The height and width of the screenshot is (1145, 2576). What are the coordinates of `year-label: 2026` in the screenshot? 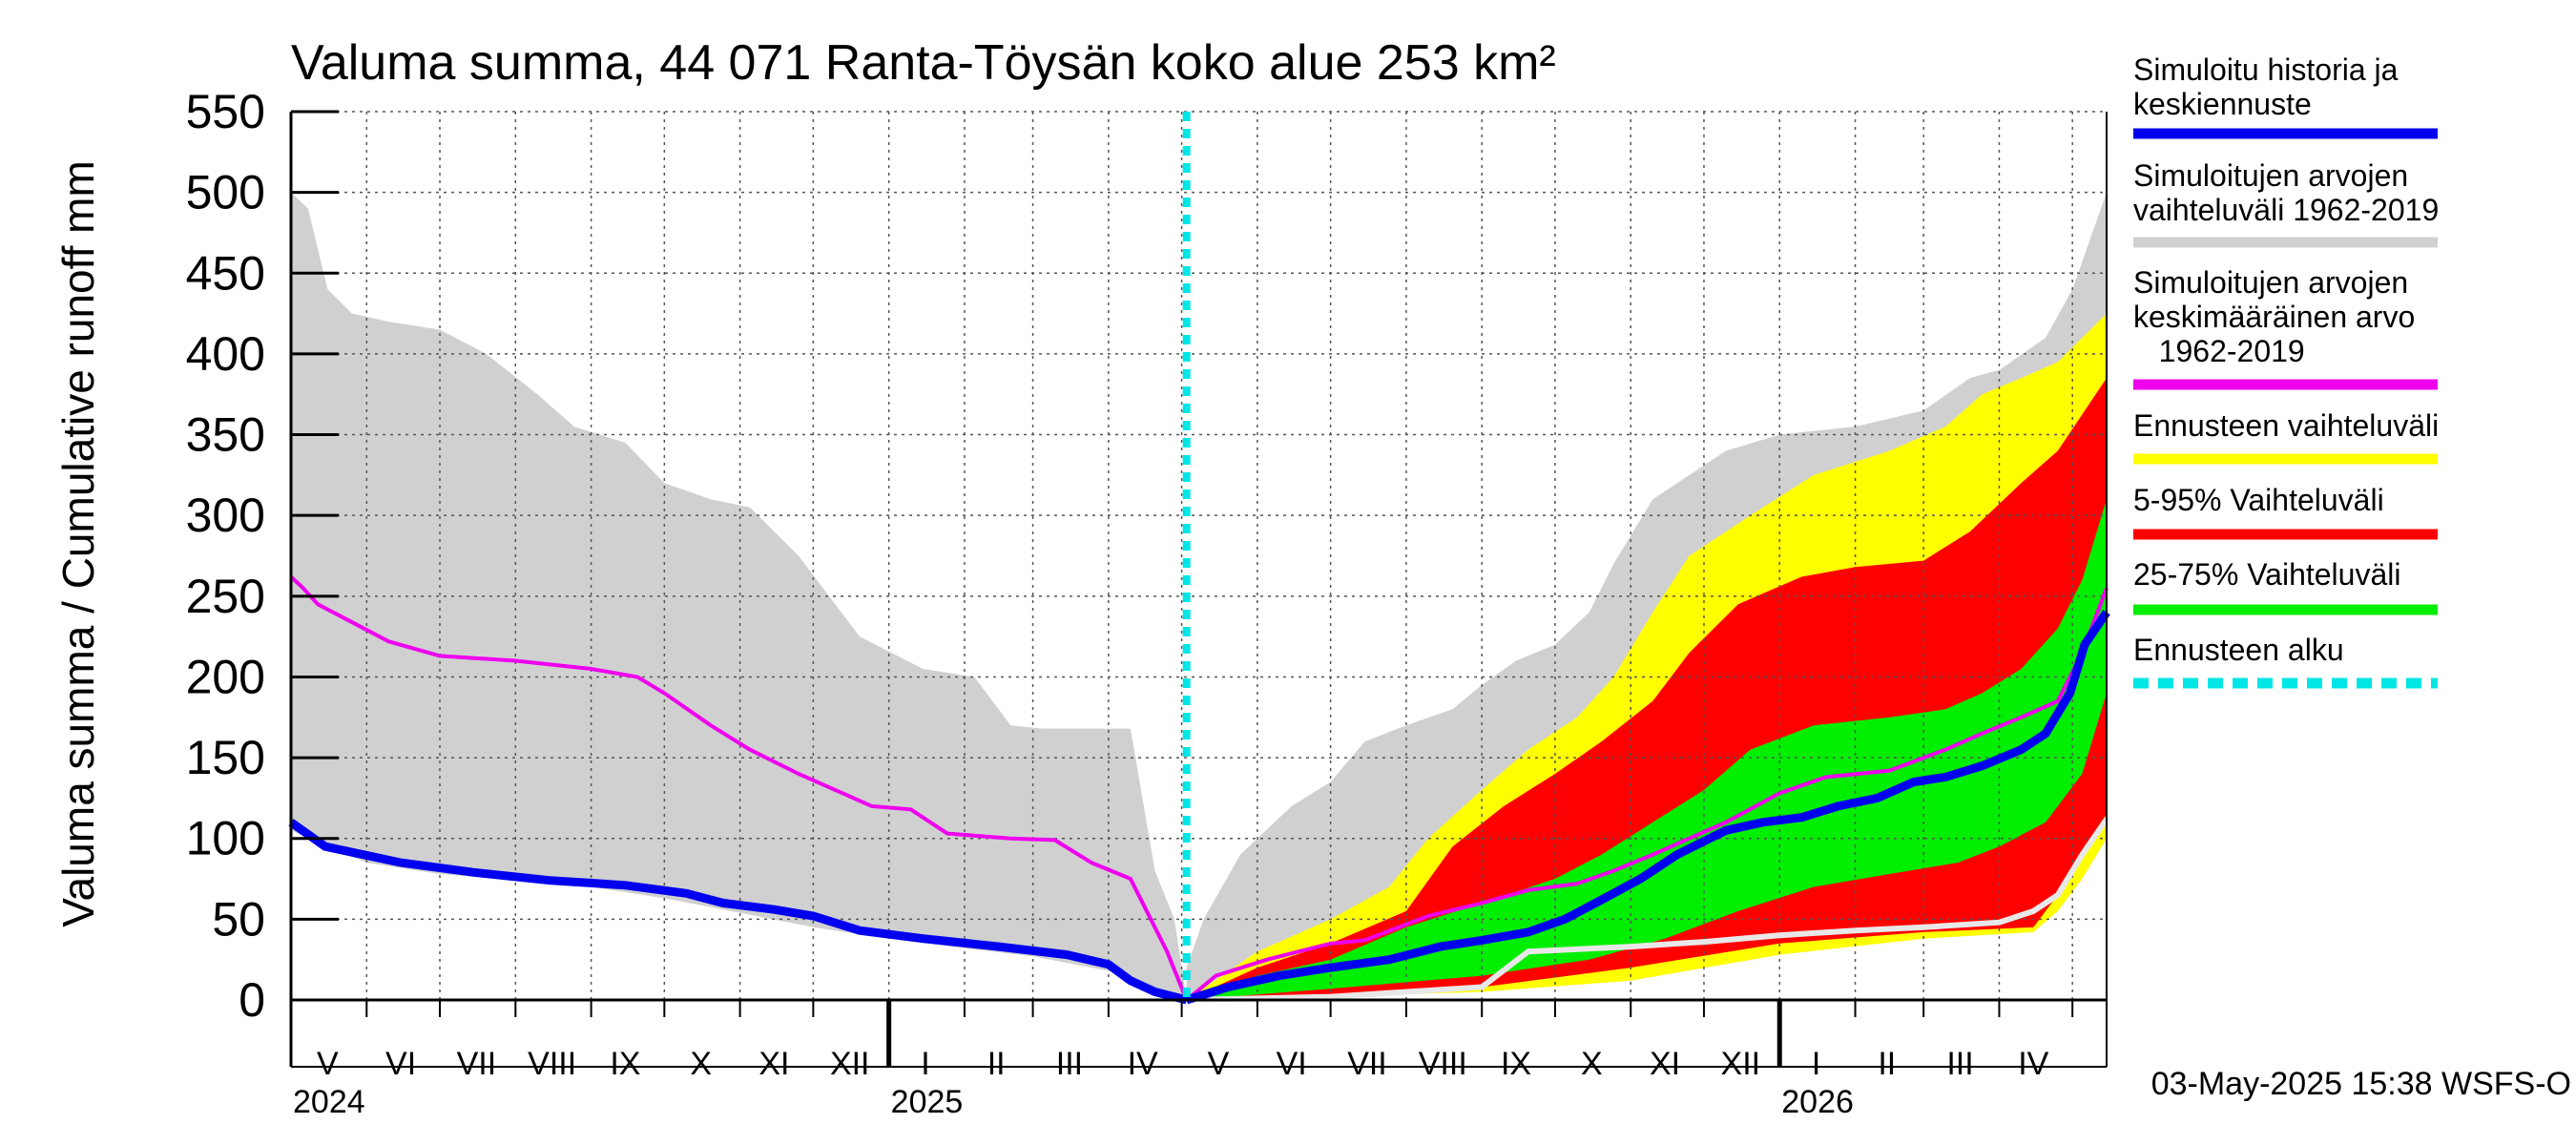 It's located at (1817, 1102).